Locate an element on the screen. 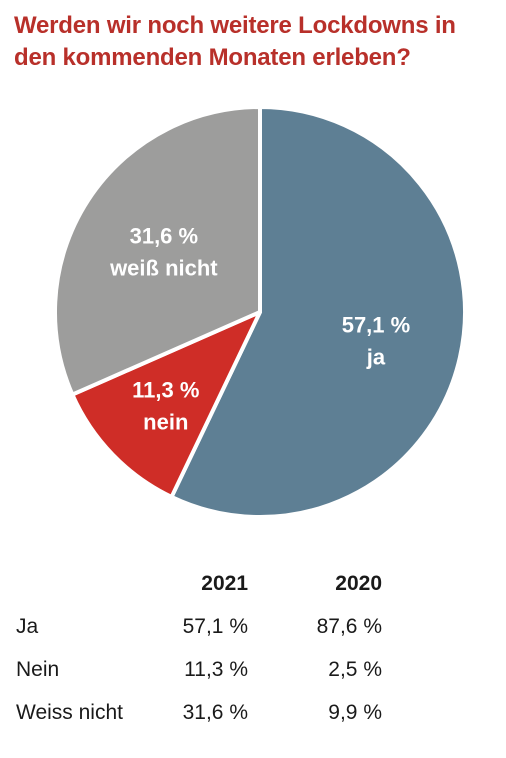  pie-name-label-nein: nein is located at coordinates (165, 421).